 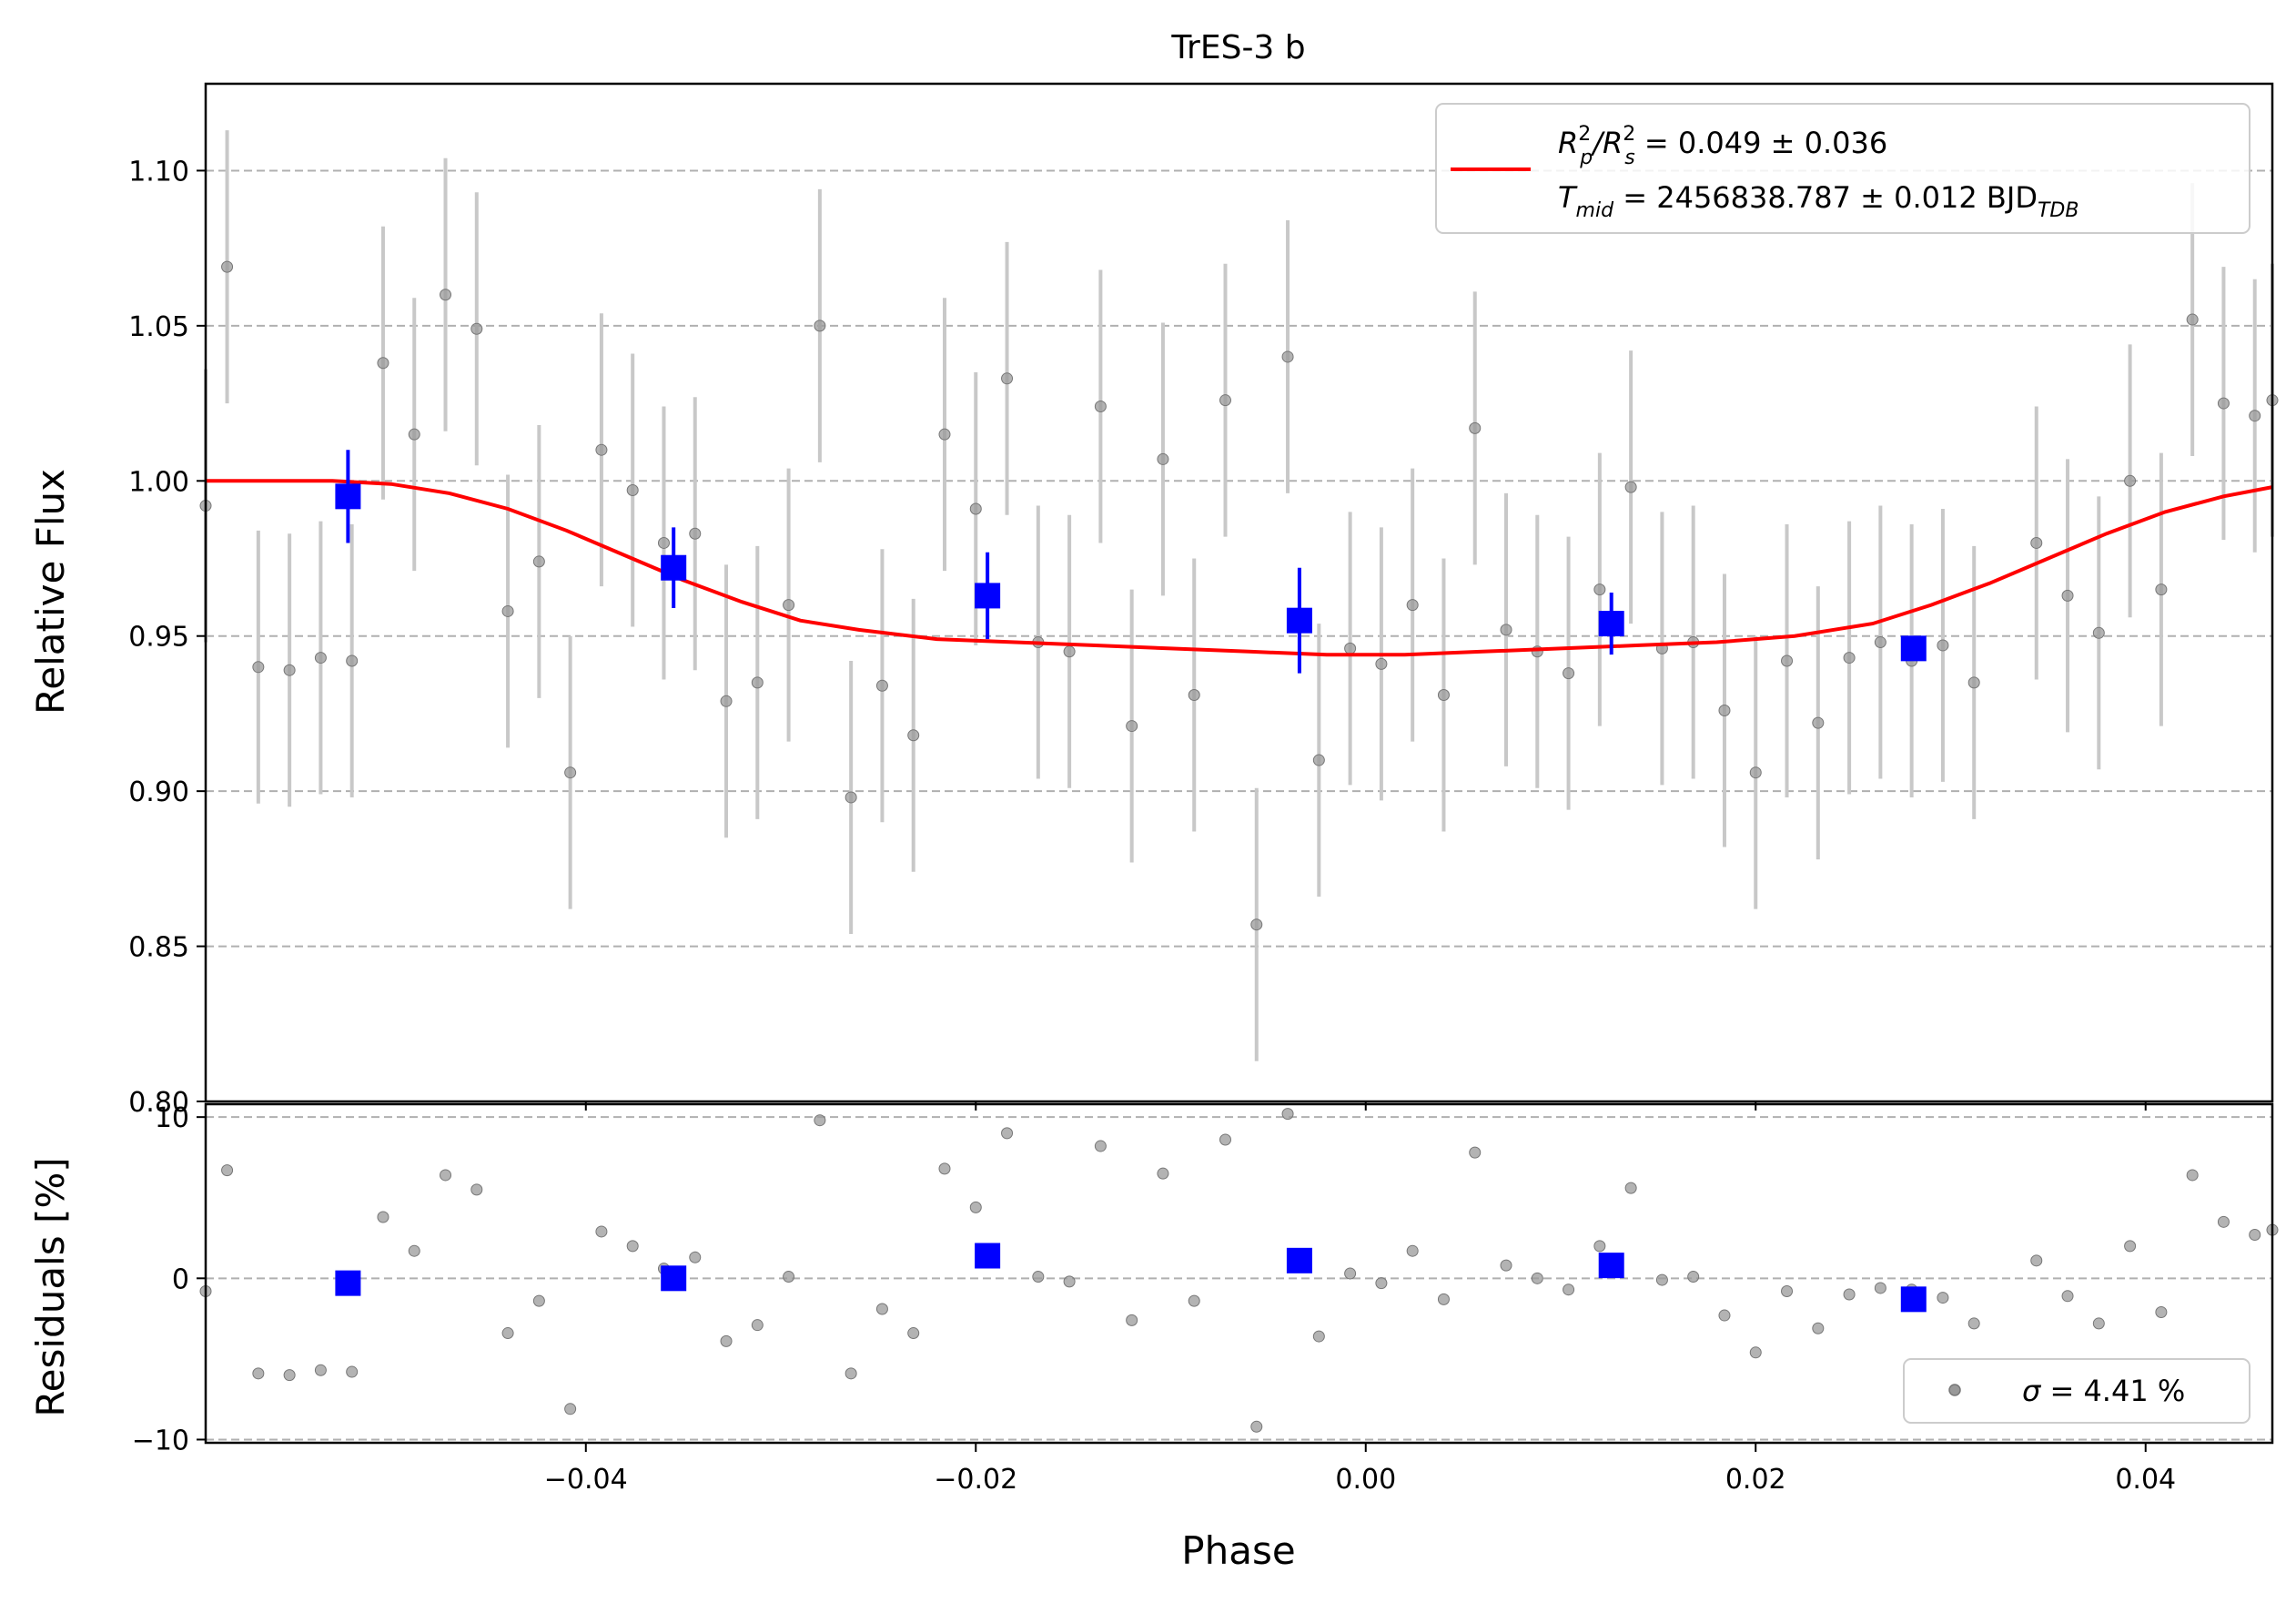 I want to click on x-axis-label: Phase, so click(x=1238, y=1550).